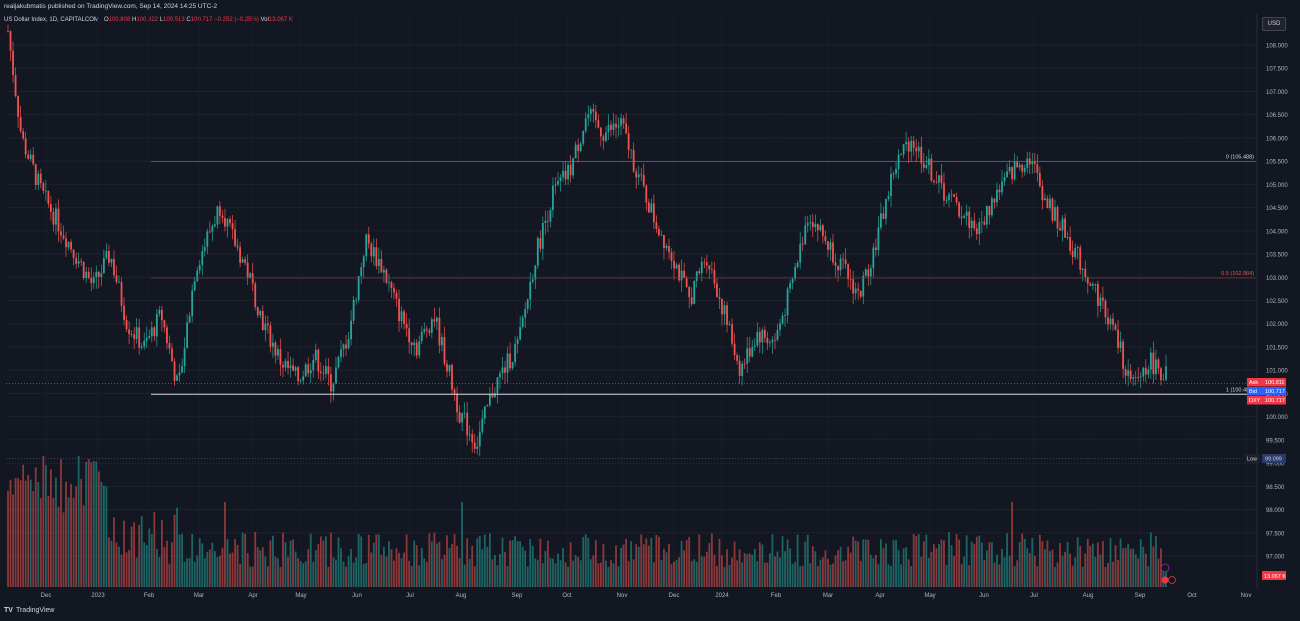 The width and height of the screenshot is (1300, 621). What do you see at coordinates (1277, 93) in the screenshot?
I see `y-tick-label: 107.000` at bounding box center [1277, 93].